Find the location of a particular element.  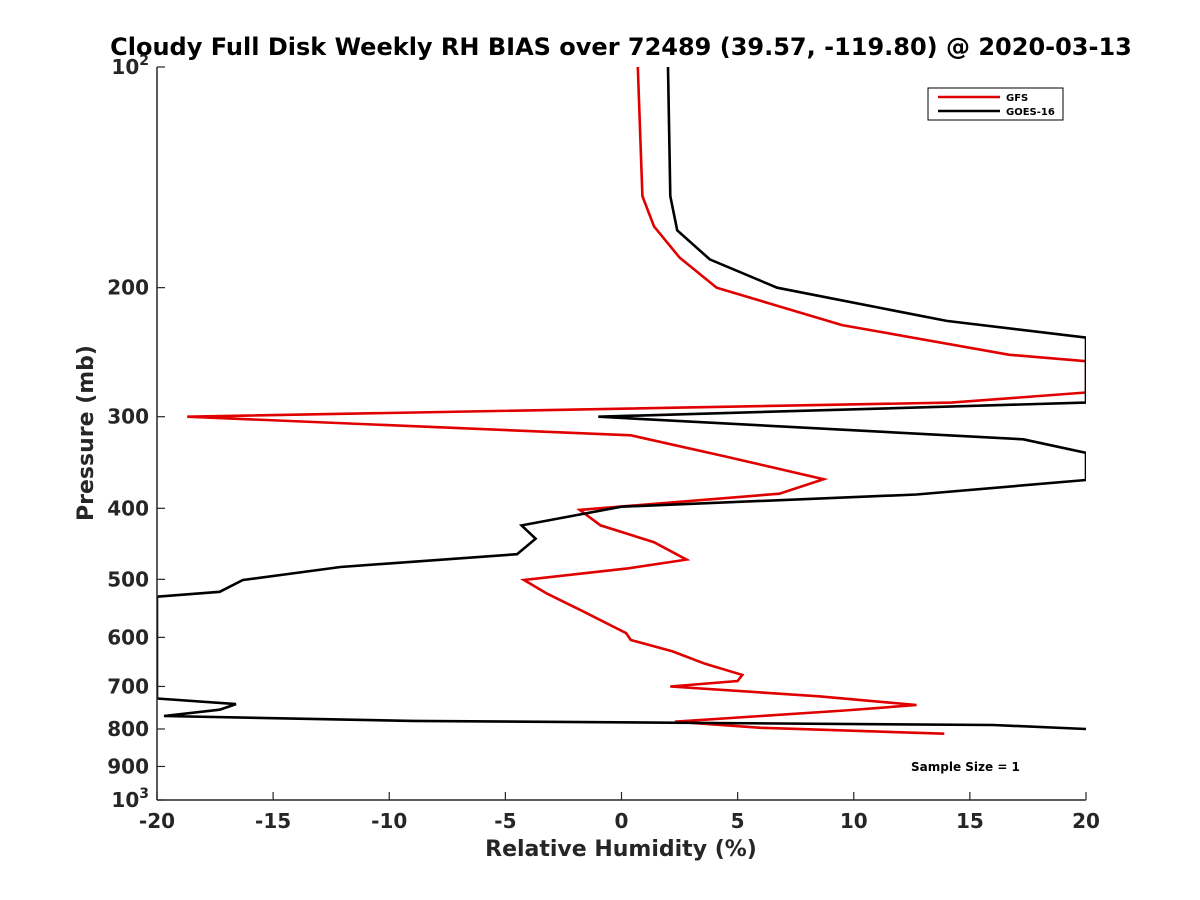

y-axis-label: Pressure (mb) is located at coordinates (86, 433).